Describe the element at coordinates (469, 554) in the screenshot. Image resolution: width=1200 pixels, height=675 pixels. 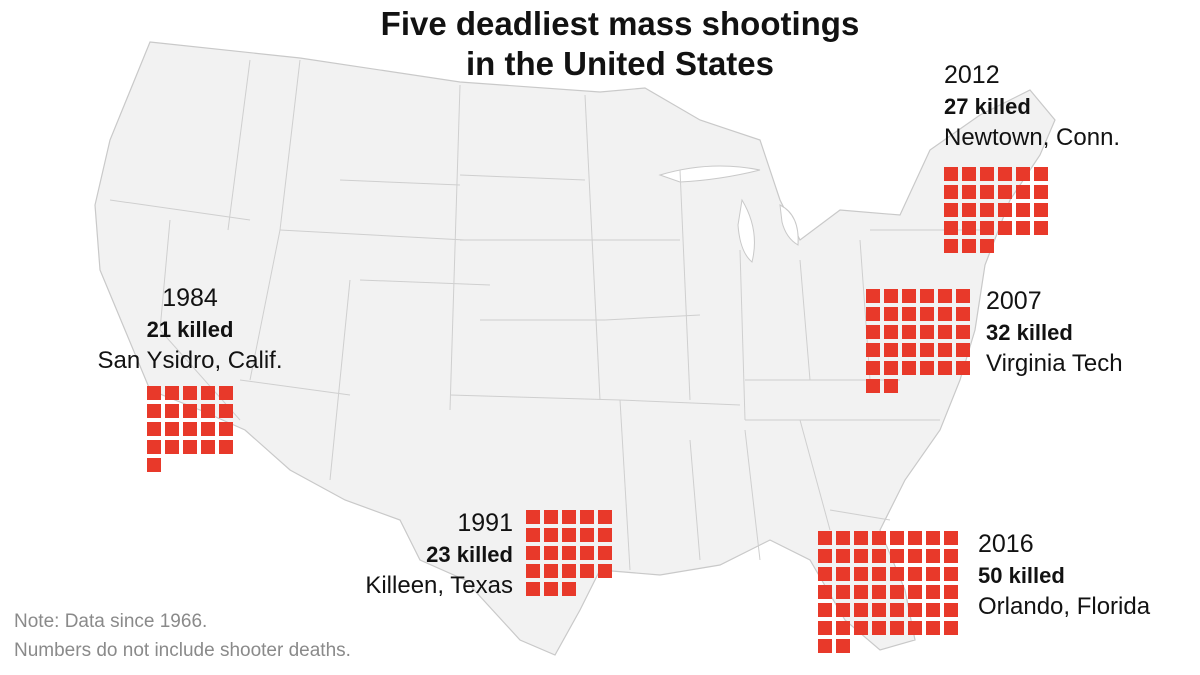
I see `event-killed: 23 killed` at that location.